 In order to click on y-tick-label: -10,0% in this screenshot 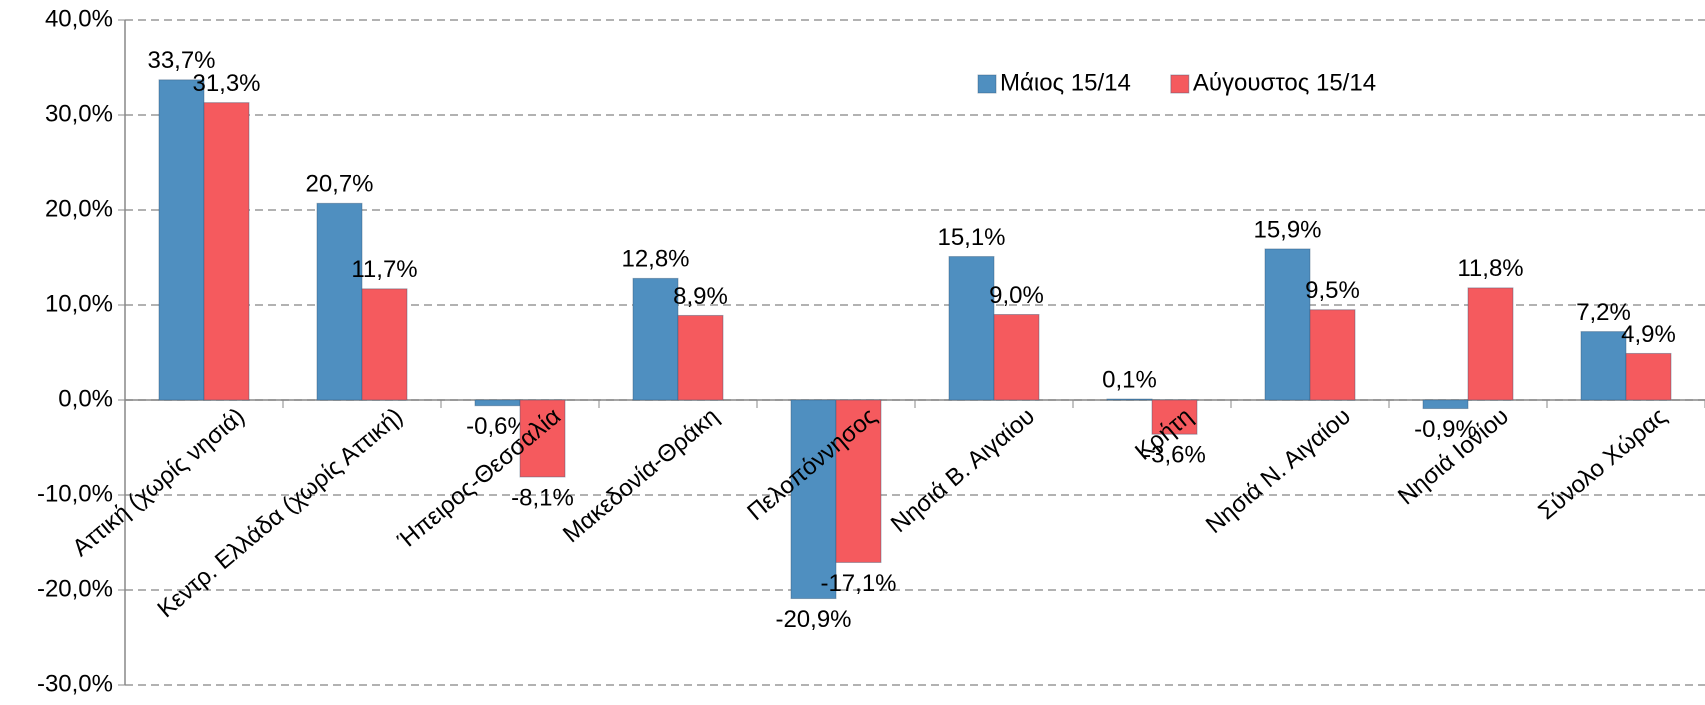, I will do `click(75, 493)`.